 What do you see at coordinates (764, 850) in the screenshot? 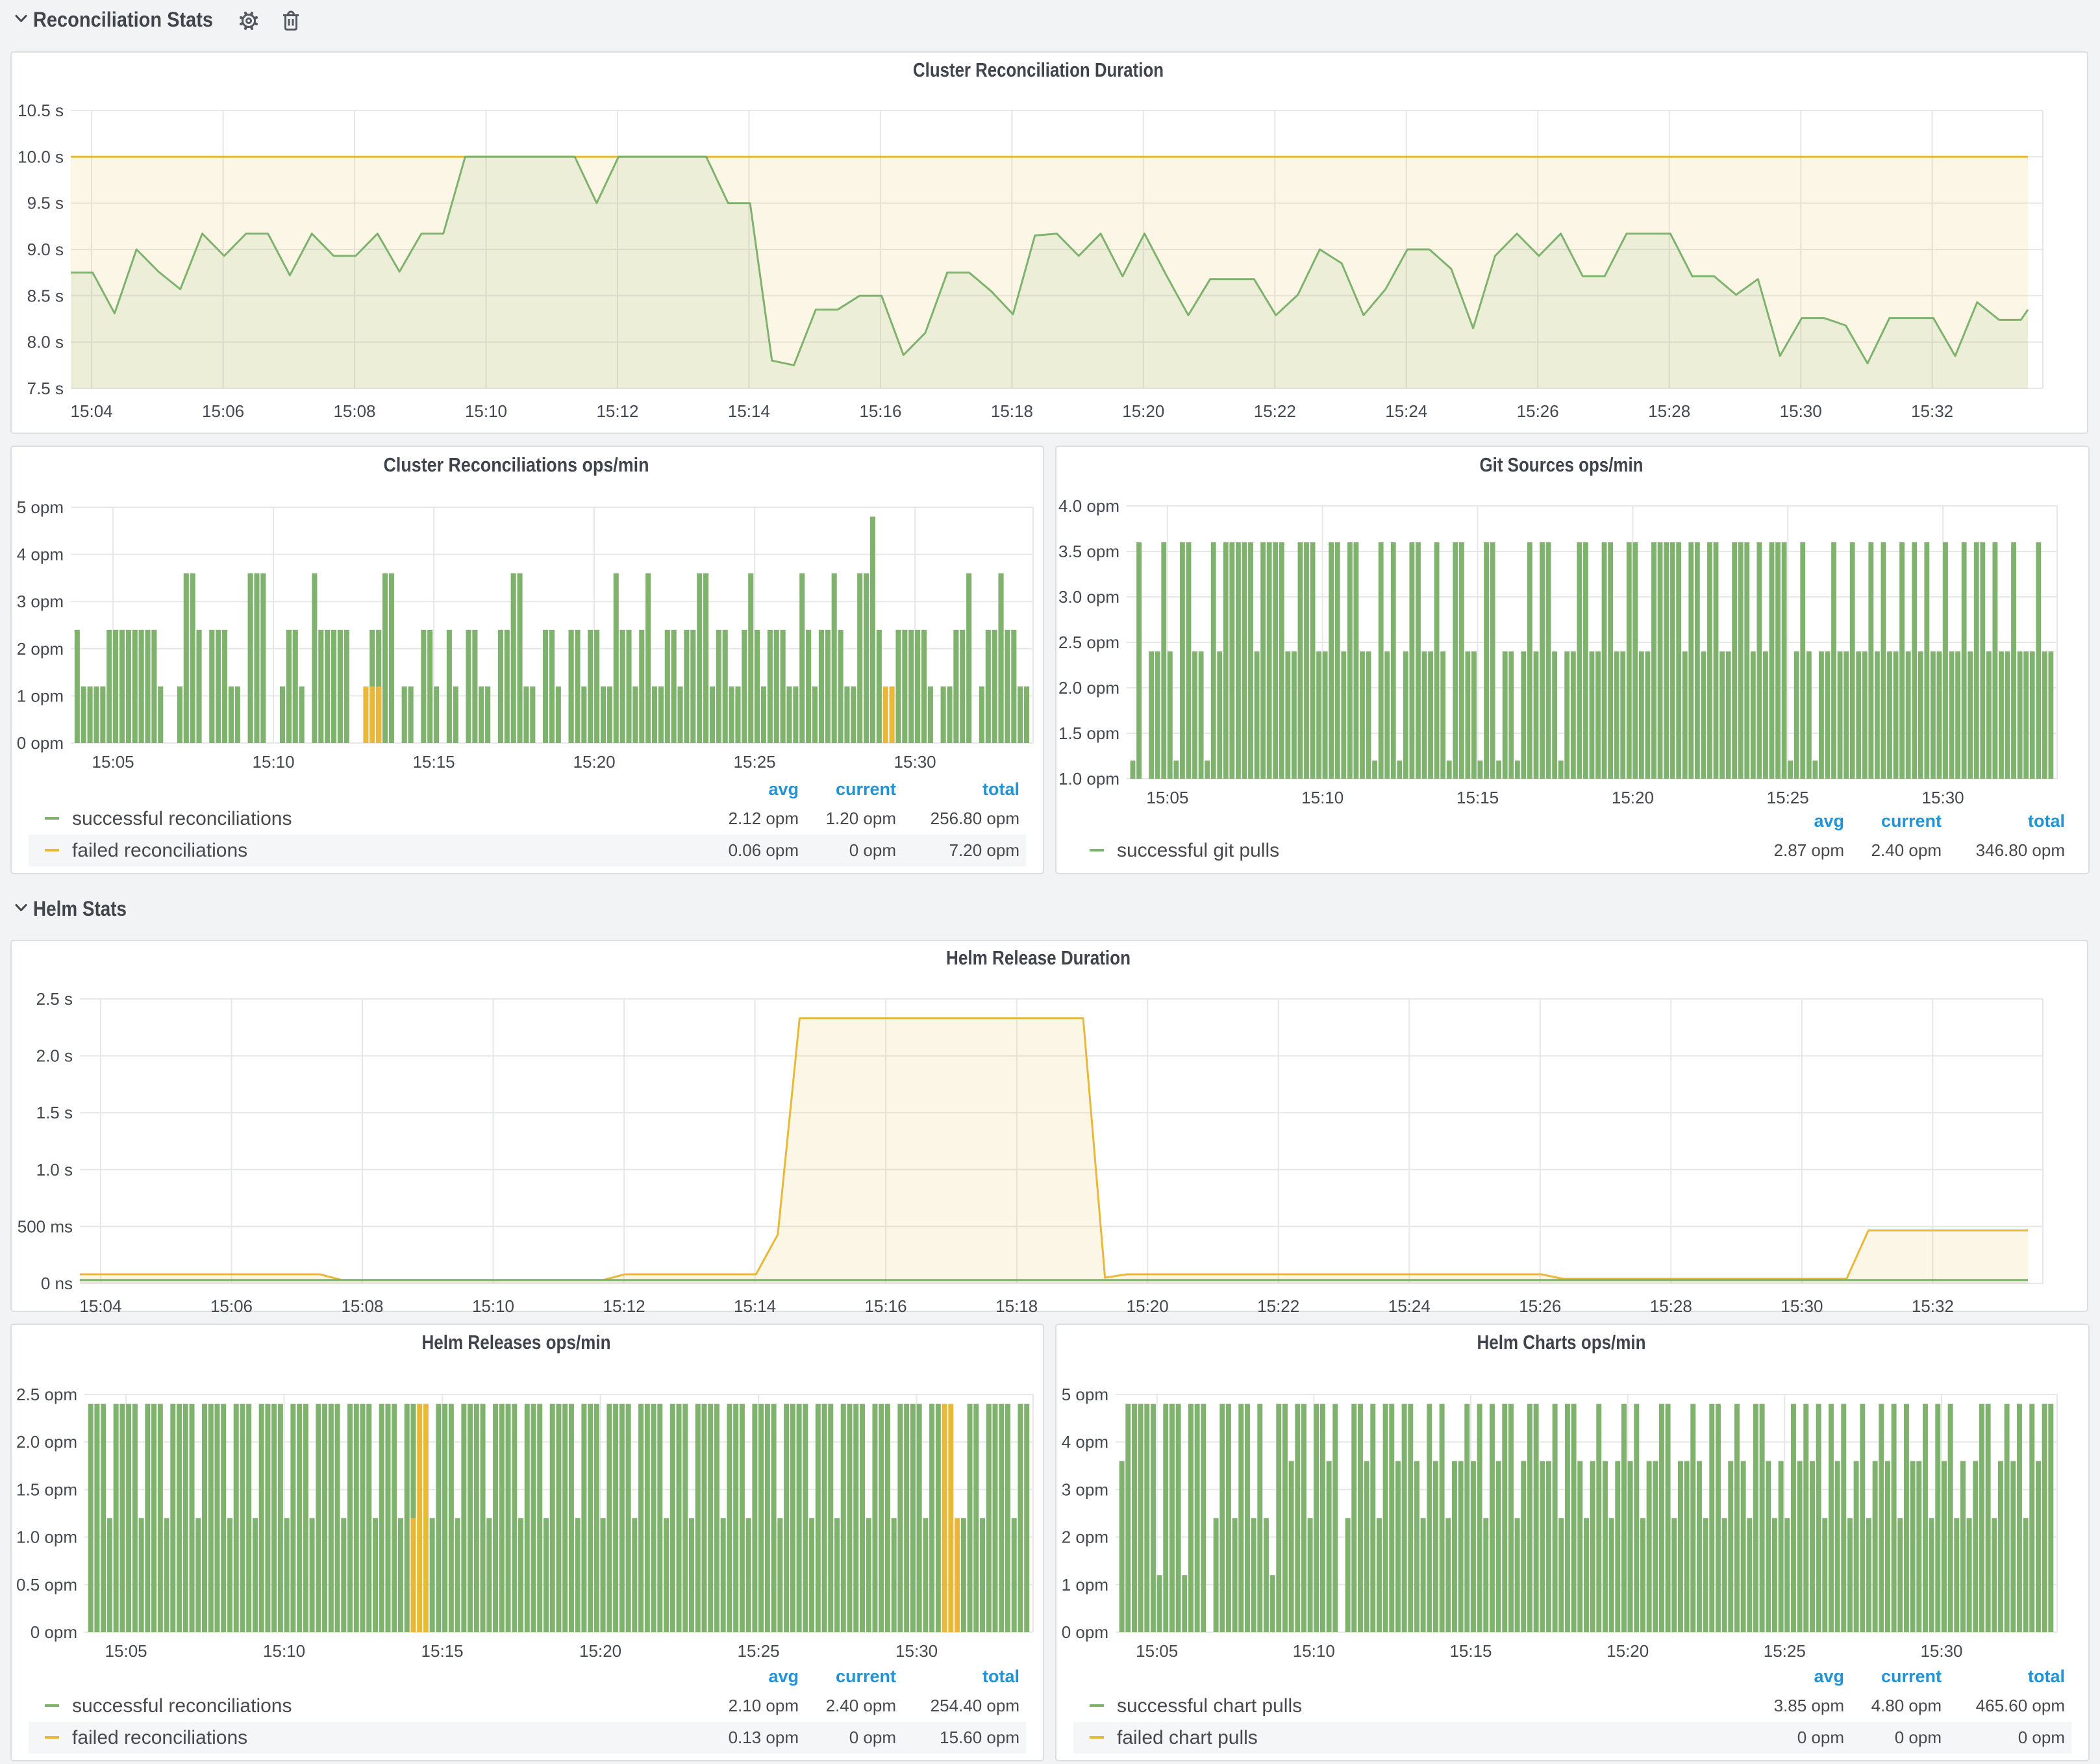
I see `svg-text: 0.06 opm` at bounding box center [764, 850].